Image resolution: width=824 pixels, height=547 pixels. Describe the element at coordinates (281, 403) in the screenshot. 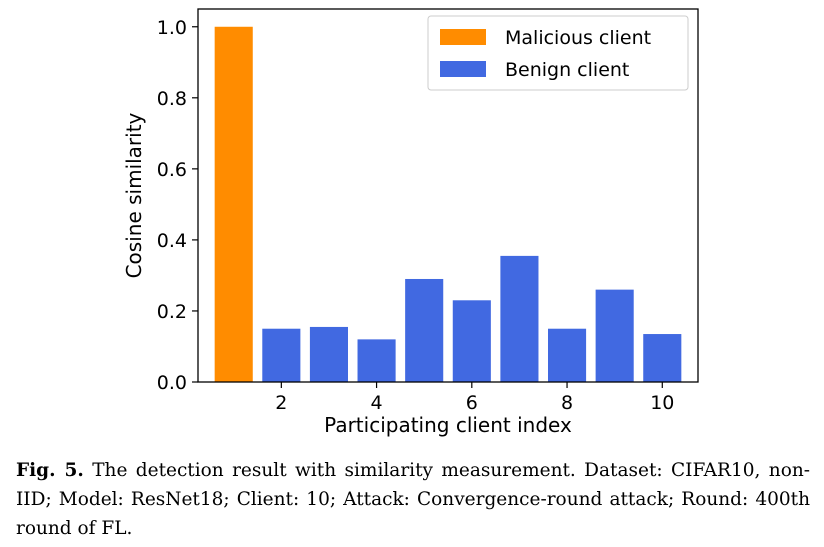

I see `x-tick-label: 2` at that location.